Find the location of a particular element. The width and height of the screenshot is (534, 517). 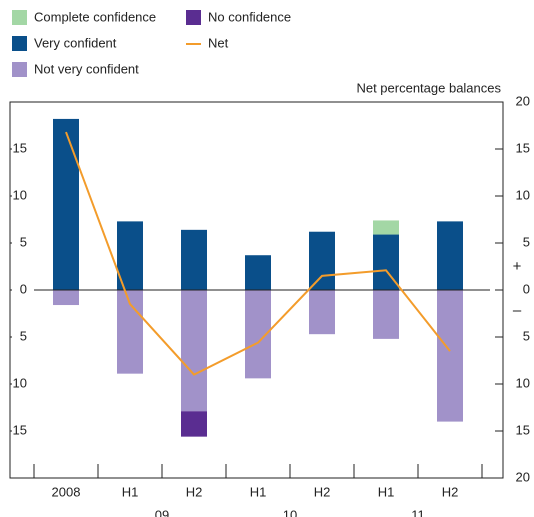

legend-label: Net is located at coordinates (218, 42).